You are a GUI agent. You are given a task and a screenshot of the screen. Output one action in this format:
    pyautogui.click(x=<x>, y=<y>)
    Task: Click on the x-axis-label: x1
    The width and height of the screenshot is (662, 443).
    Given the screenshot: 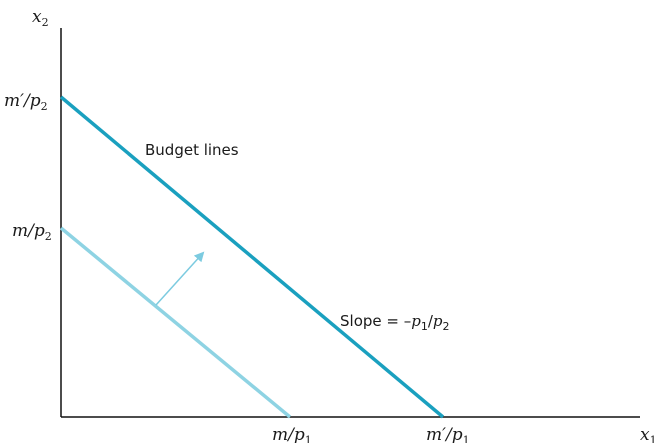 What is the action you would take?
    pyautogui.click(x=648, y=434)
    